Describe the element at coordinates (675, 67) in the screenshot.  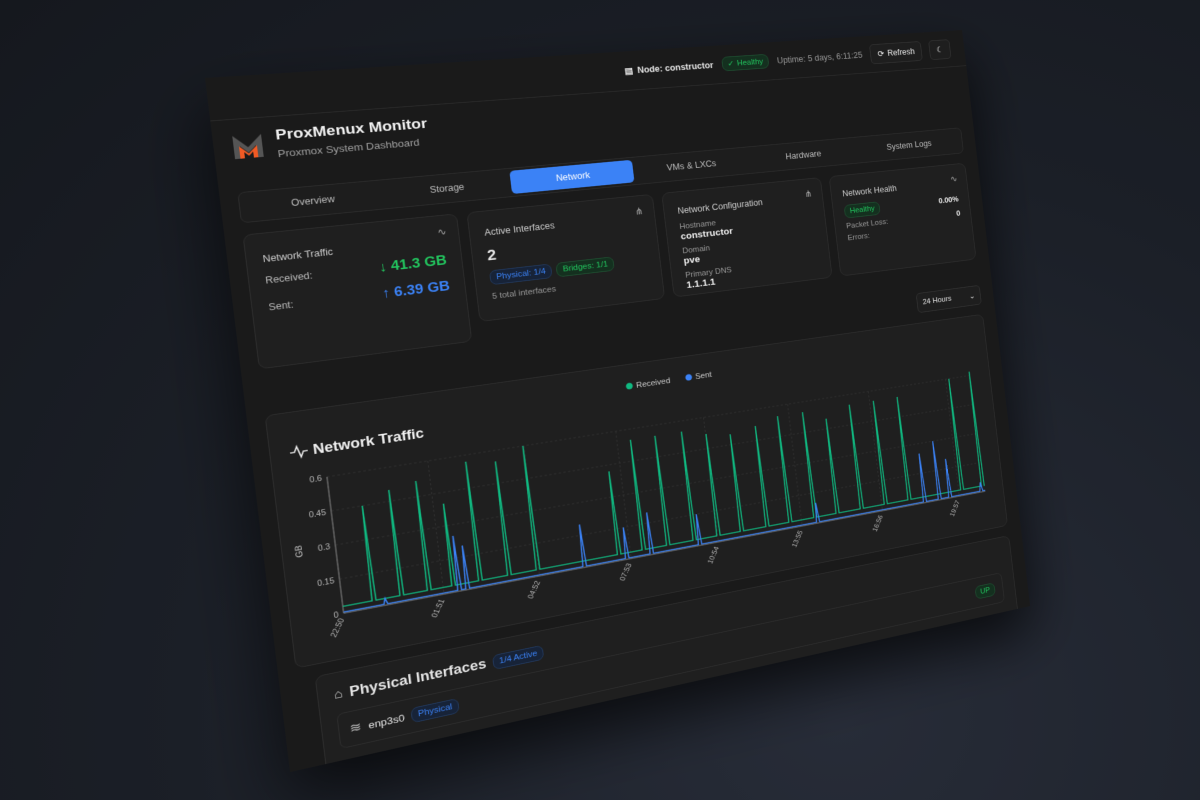
I see `node-label: Node: constructor` at that location.